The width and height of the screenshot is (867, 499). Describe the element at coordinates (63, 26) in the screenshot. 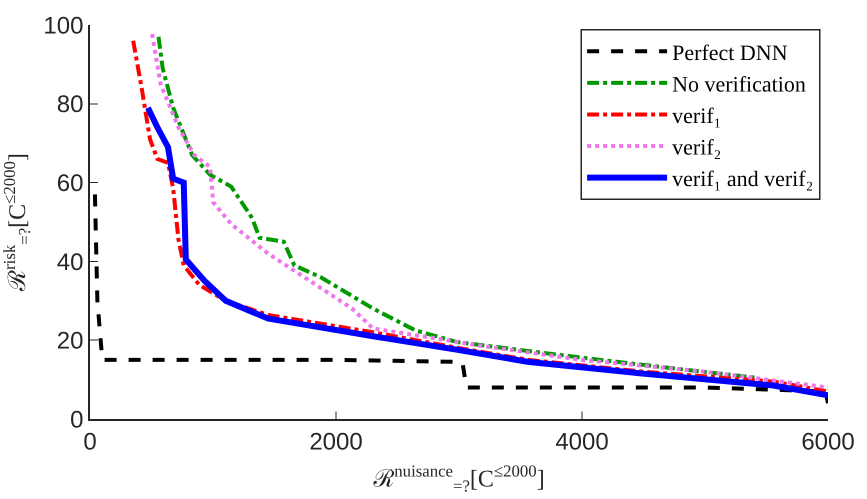

I see `y-tick-label: 100` at that location.